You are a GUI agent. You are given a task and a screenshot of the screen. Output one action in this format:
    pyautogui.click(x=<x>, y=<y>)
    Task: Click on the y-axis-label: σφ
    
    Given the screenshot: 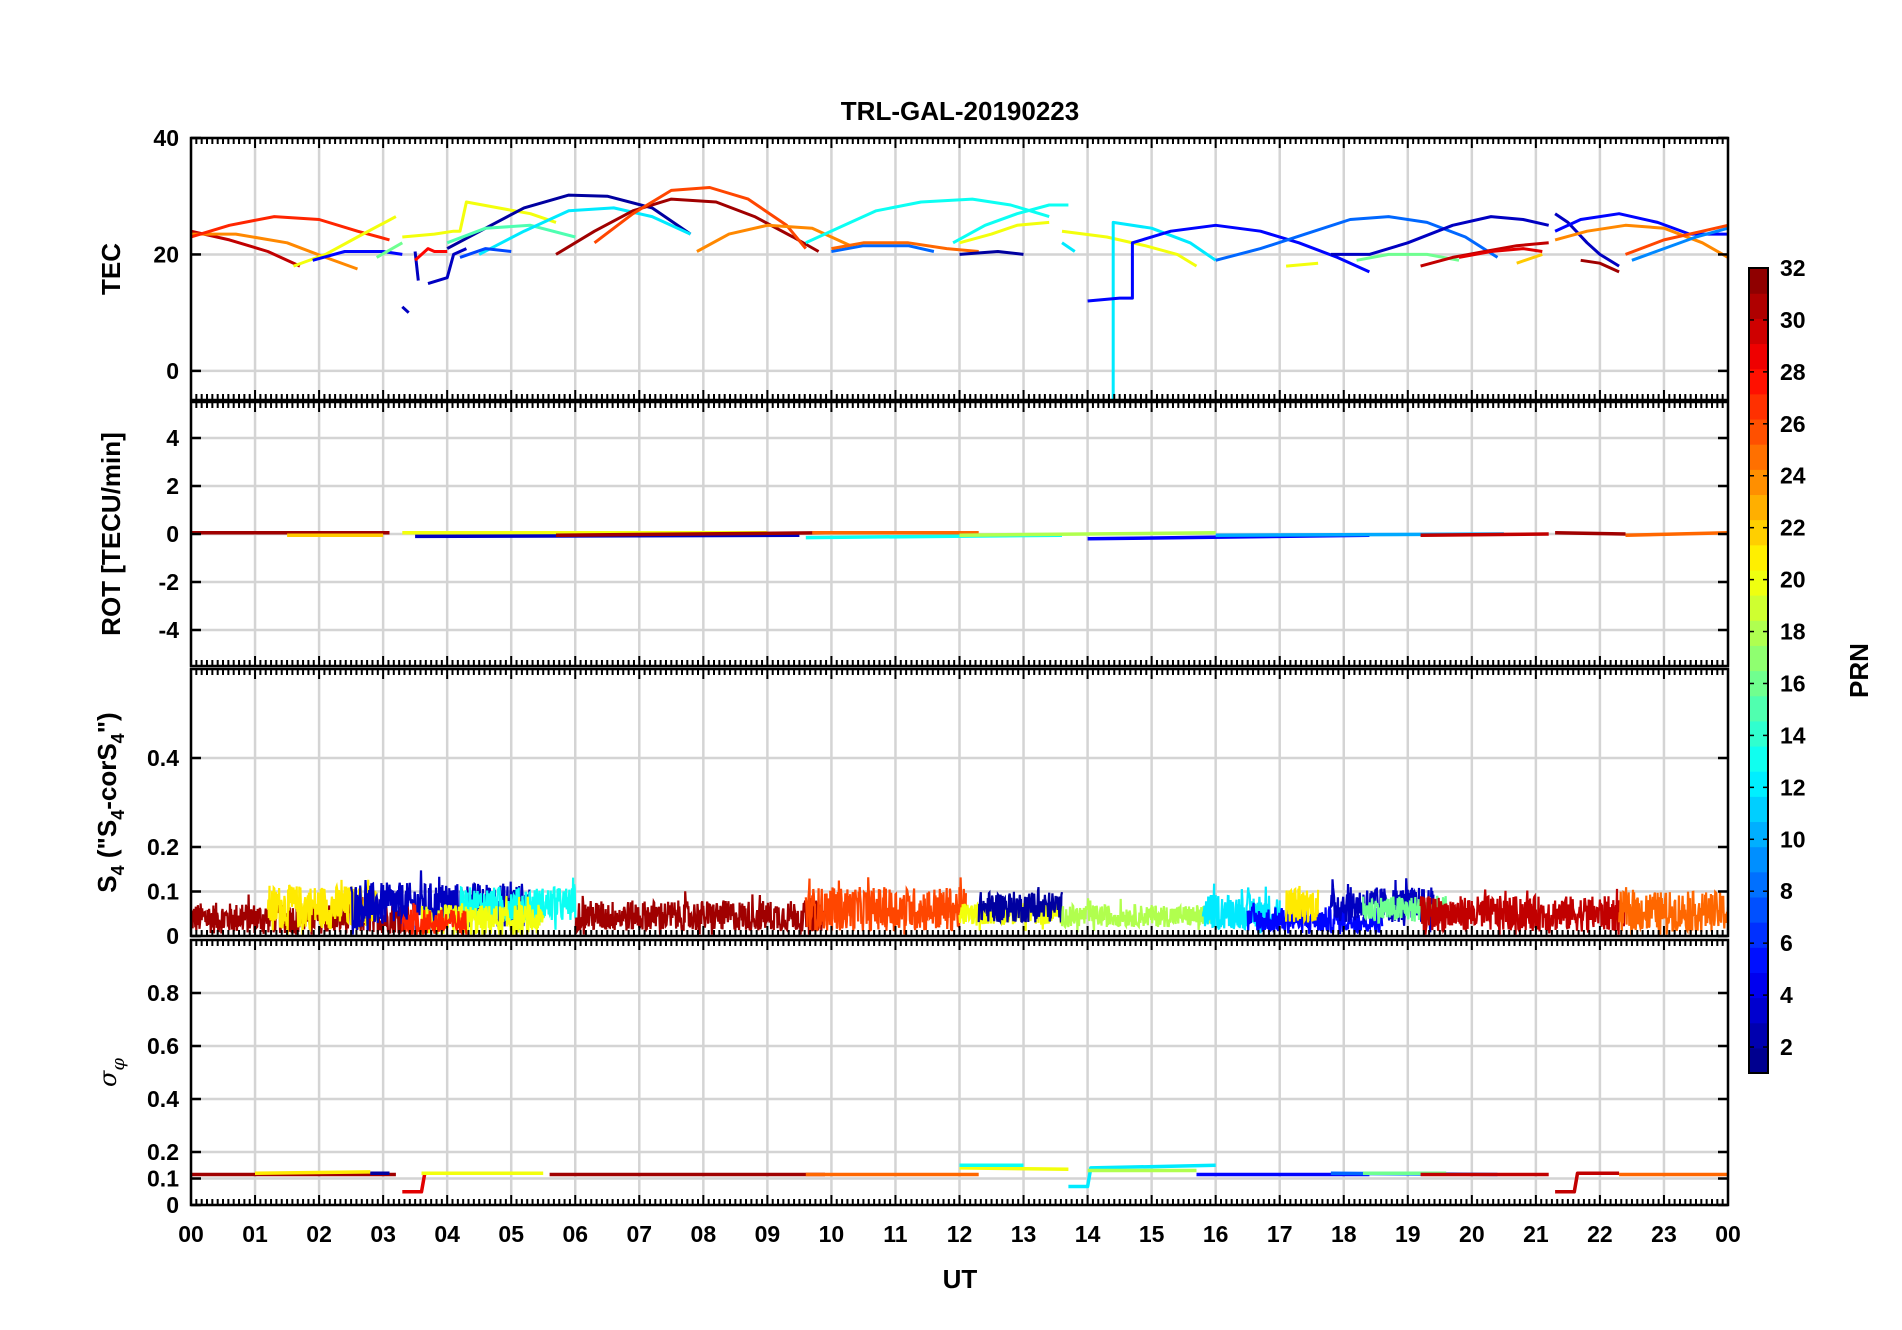 What is the action you would take?
    pyautogui.click(x=111, y=1072)
    